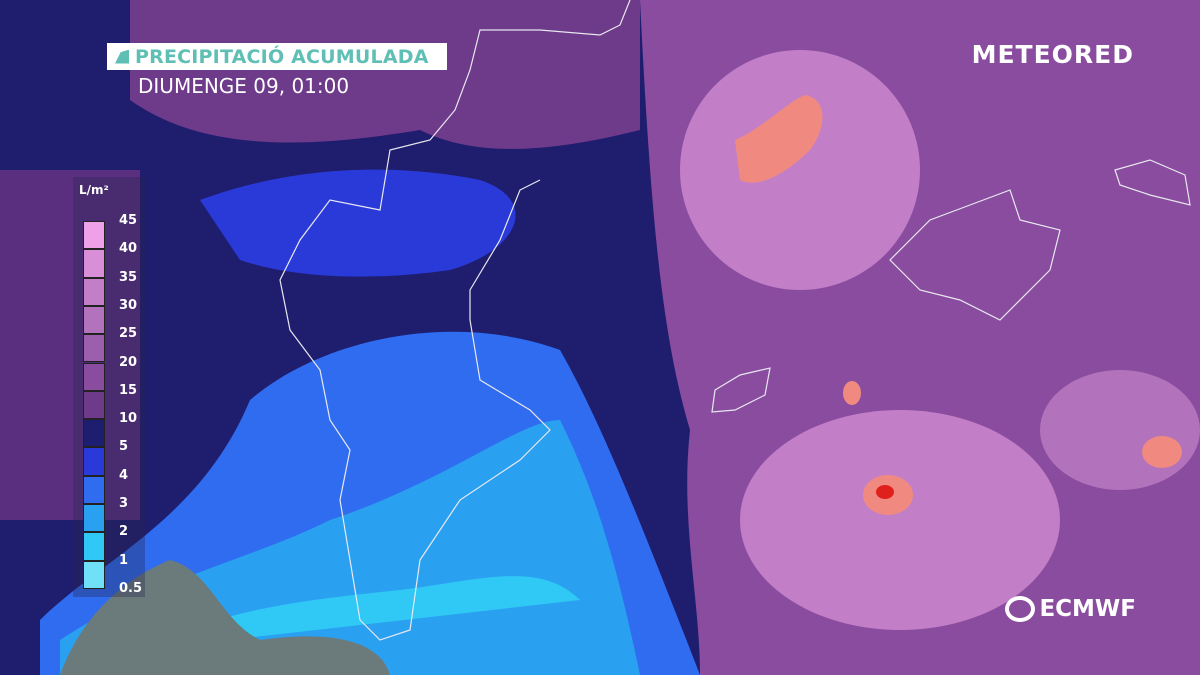 Image resolution: width=1200 pixels, height=675 pixels. I want to click on legend-label: 30, so click(128, 305).